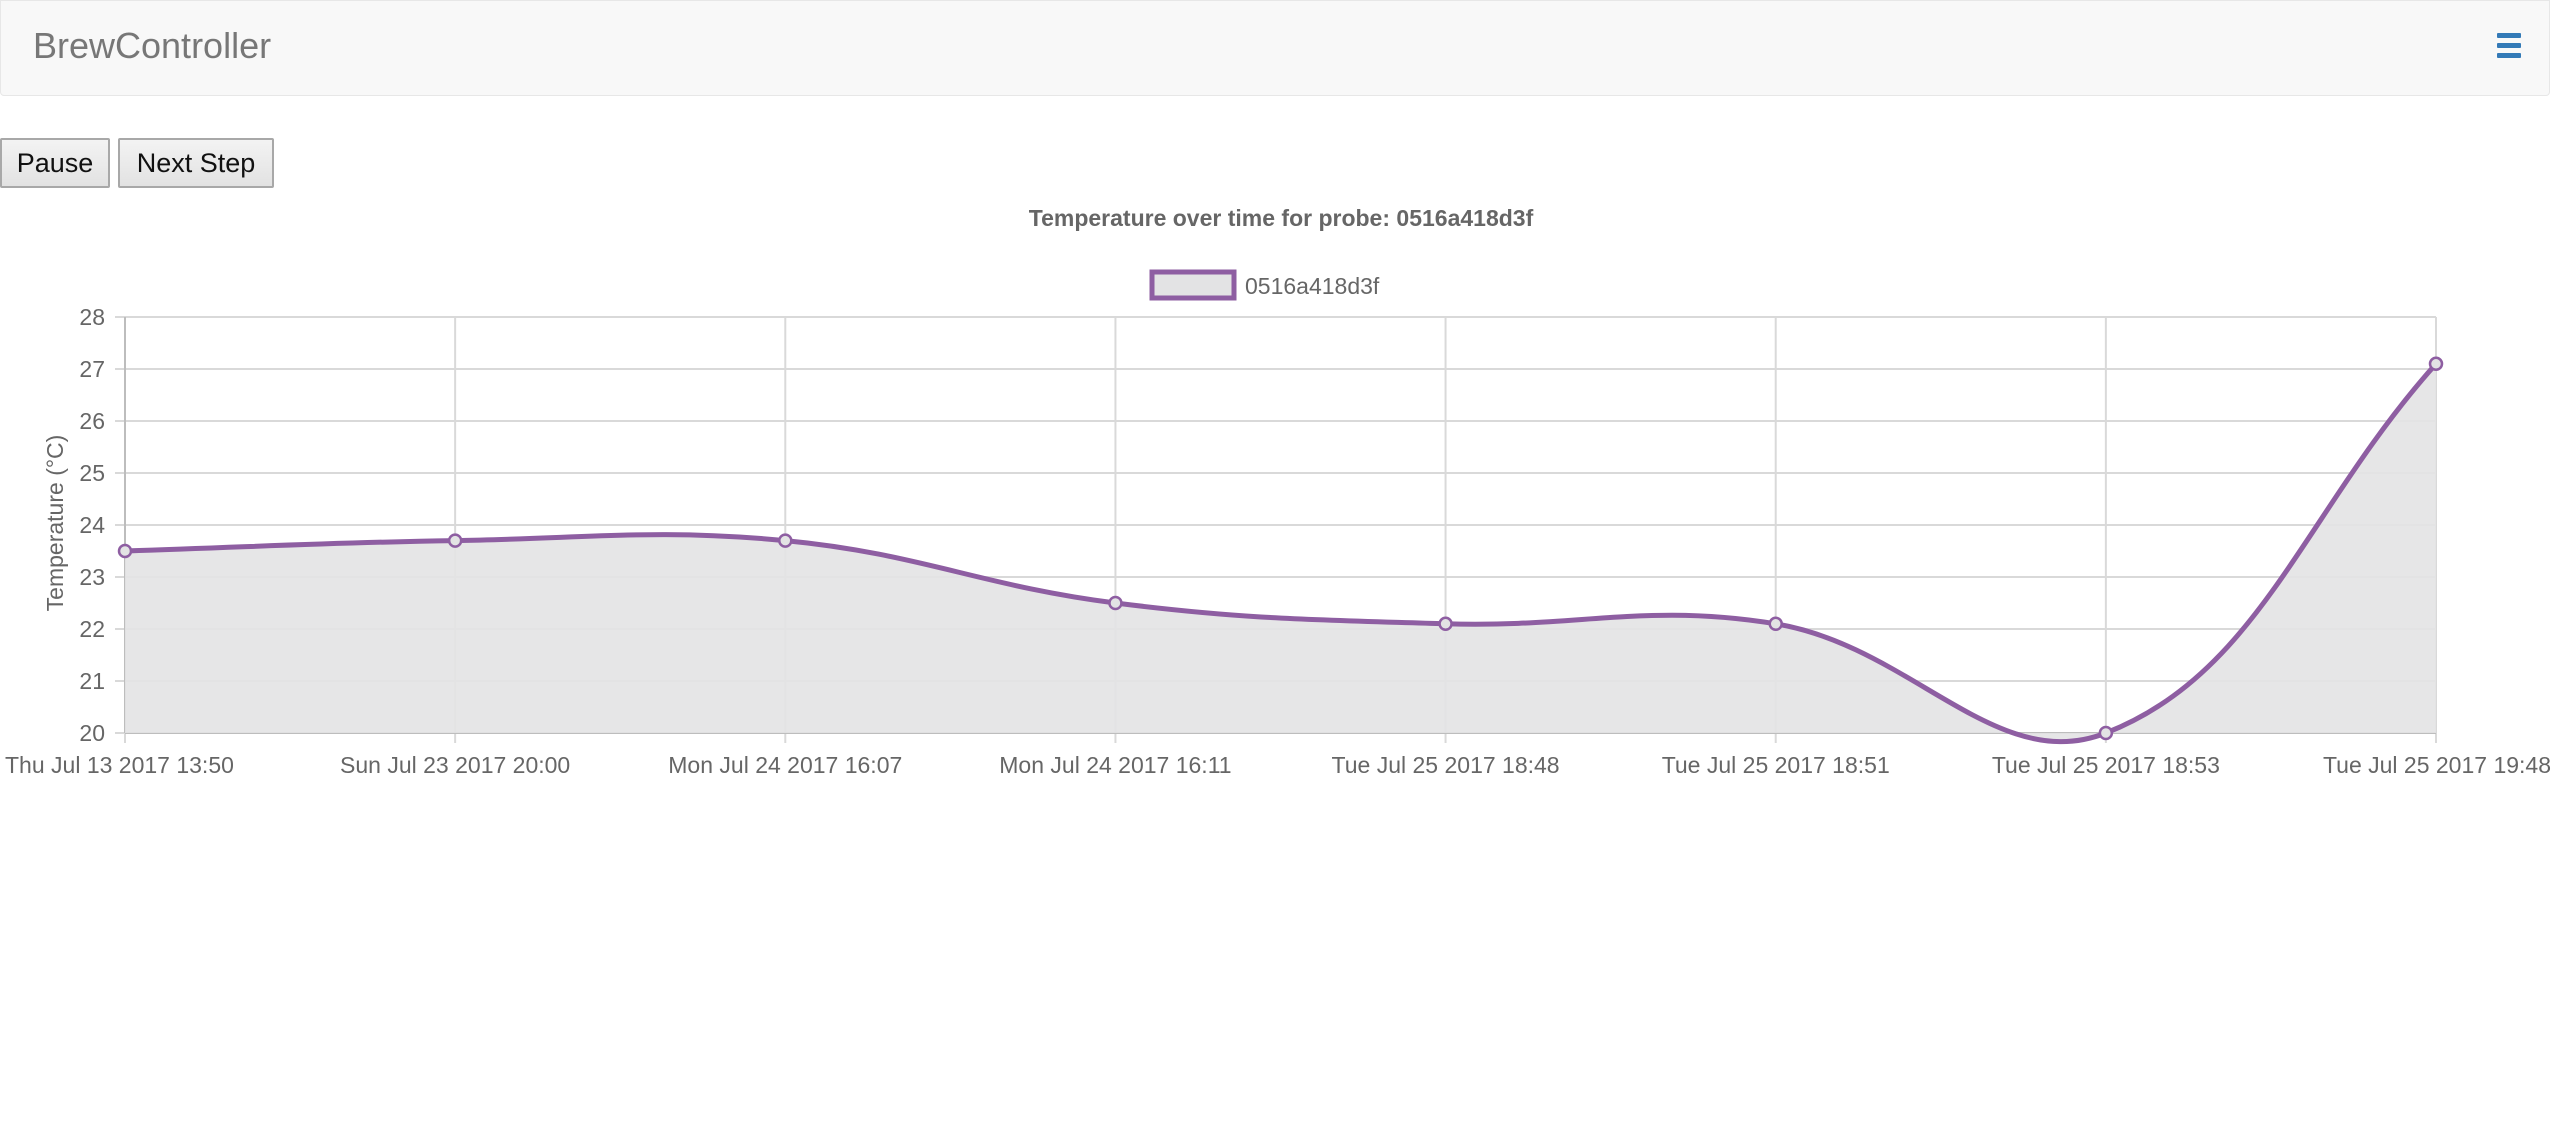 This screenshot has width=2552, height=1142. Describe the element at coordinates (152, 45) in the screenshot. I see `brand-title: BrewController` at that location.